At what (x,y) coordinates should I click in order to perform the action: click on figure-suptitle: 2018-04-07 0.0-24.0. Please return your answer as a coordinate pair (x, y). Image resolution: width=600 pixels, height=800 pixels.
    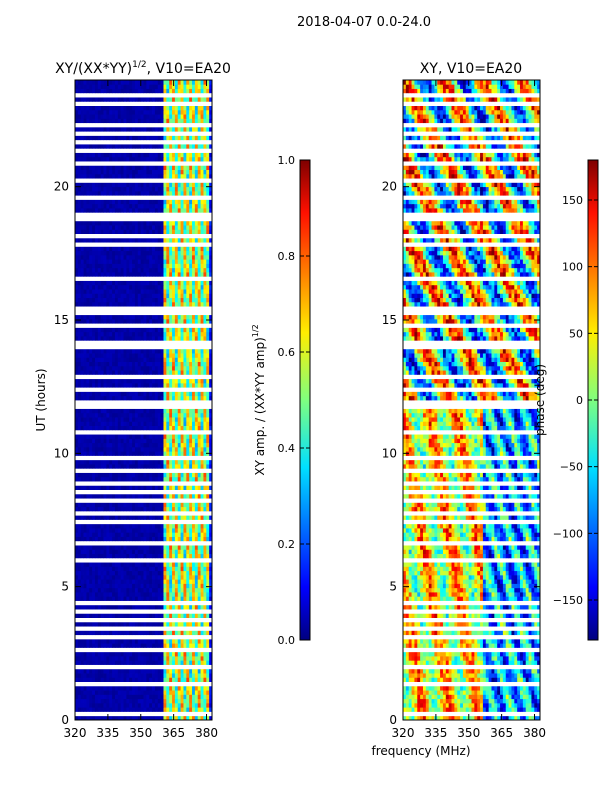
    Looking at the image, I should click on (364, 22).